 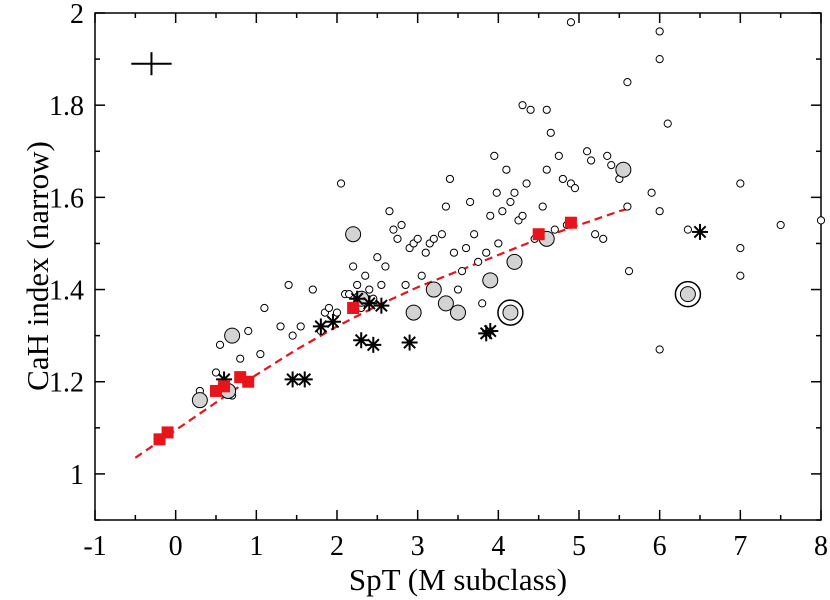 I want to click on x-tick-label: 5, so click(x=579, y=546).